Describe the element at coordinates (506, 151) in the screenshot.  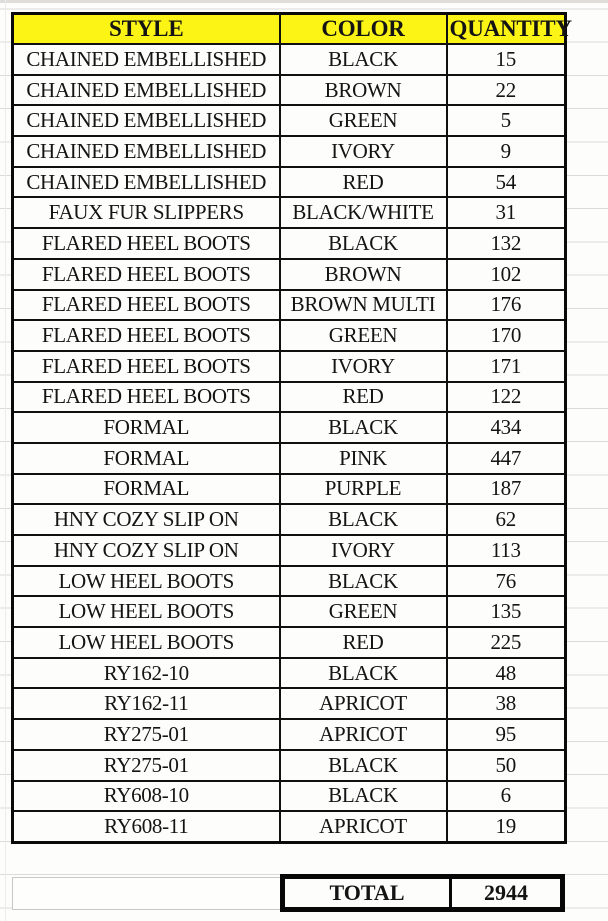
I see `quantity-cell: 9` at that location.